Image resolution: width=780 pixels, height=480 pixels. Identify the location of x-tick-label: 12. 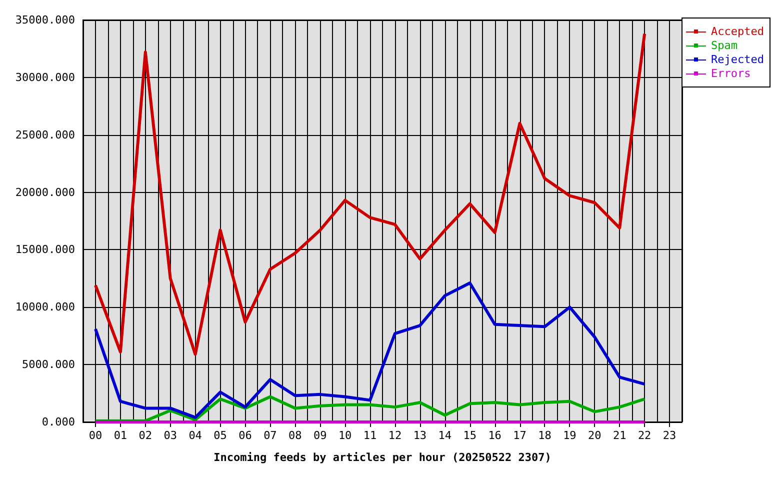
(395, 435).